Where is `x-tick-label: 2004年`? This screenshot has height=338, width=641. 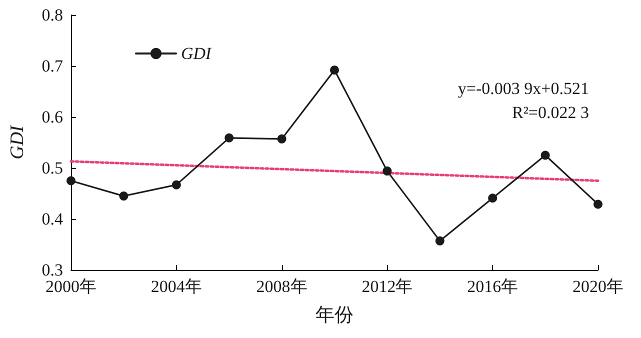
x-tick-label: 2004年 is located at coordinates (176, 286).